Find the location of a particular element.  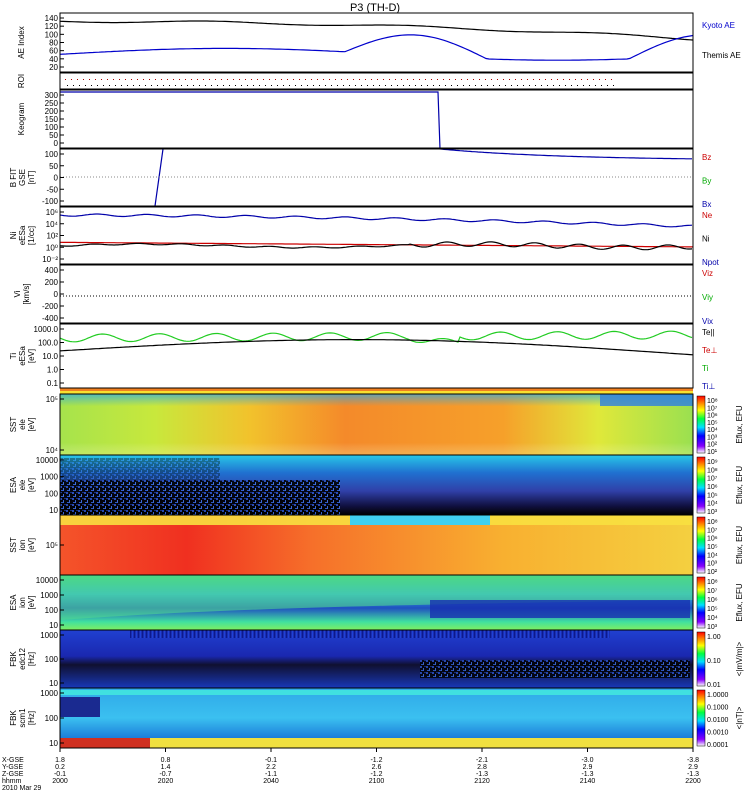

colorbar-tick-fbk_b: 0.0010 is located at coordinates (718, 733).